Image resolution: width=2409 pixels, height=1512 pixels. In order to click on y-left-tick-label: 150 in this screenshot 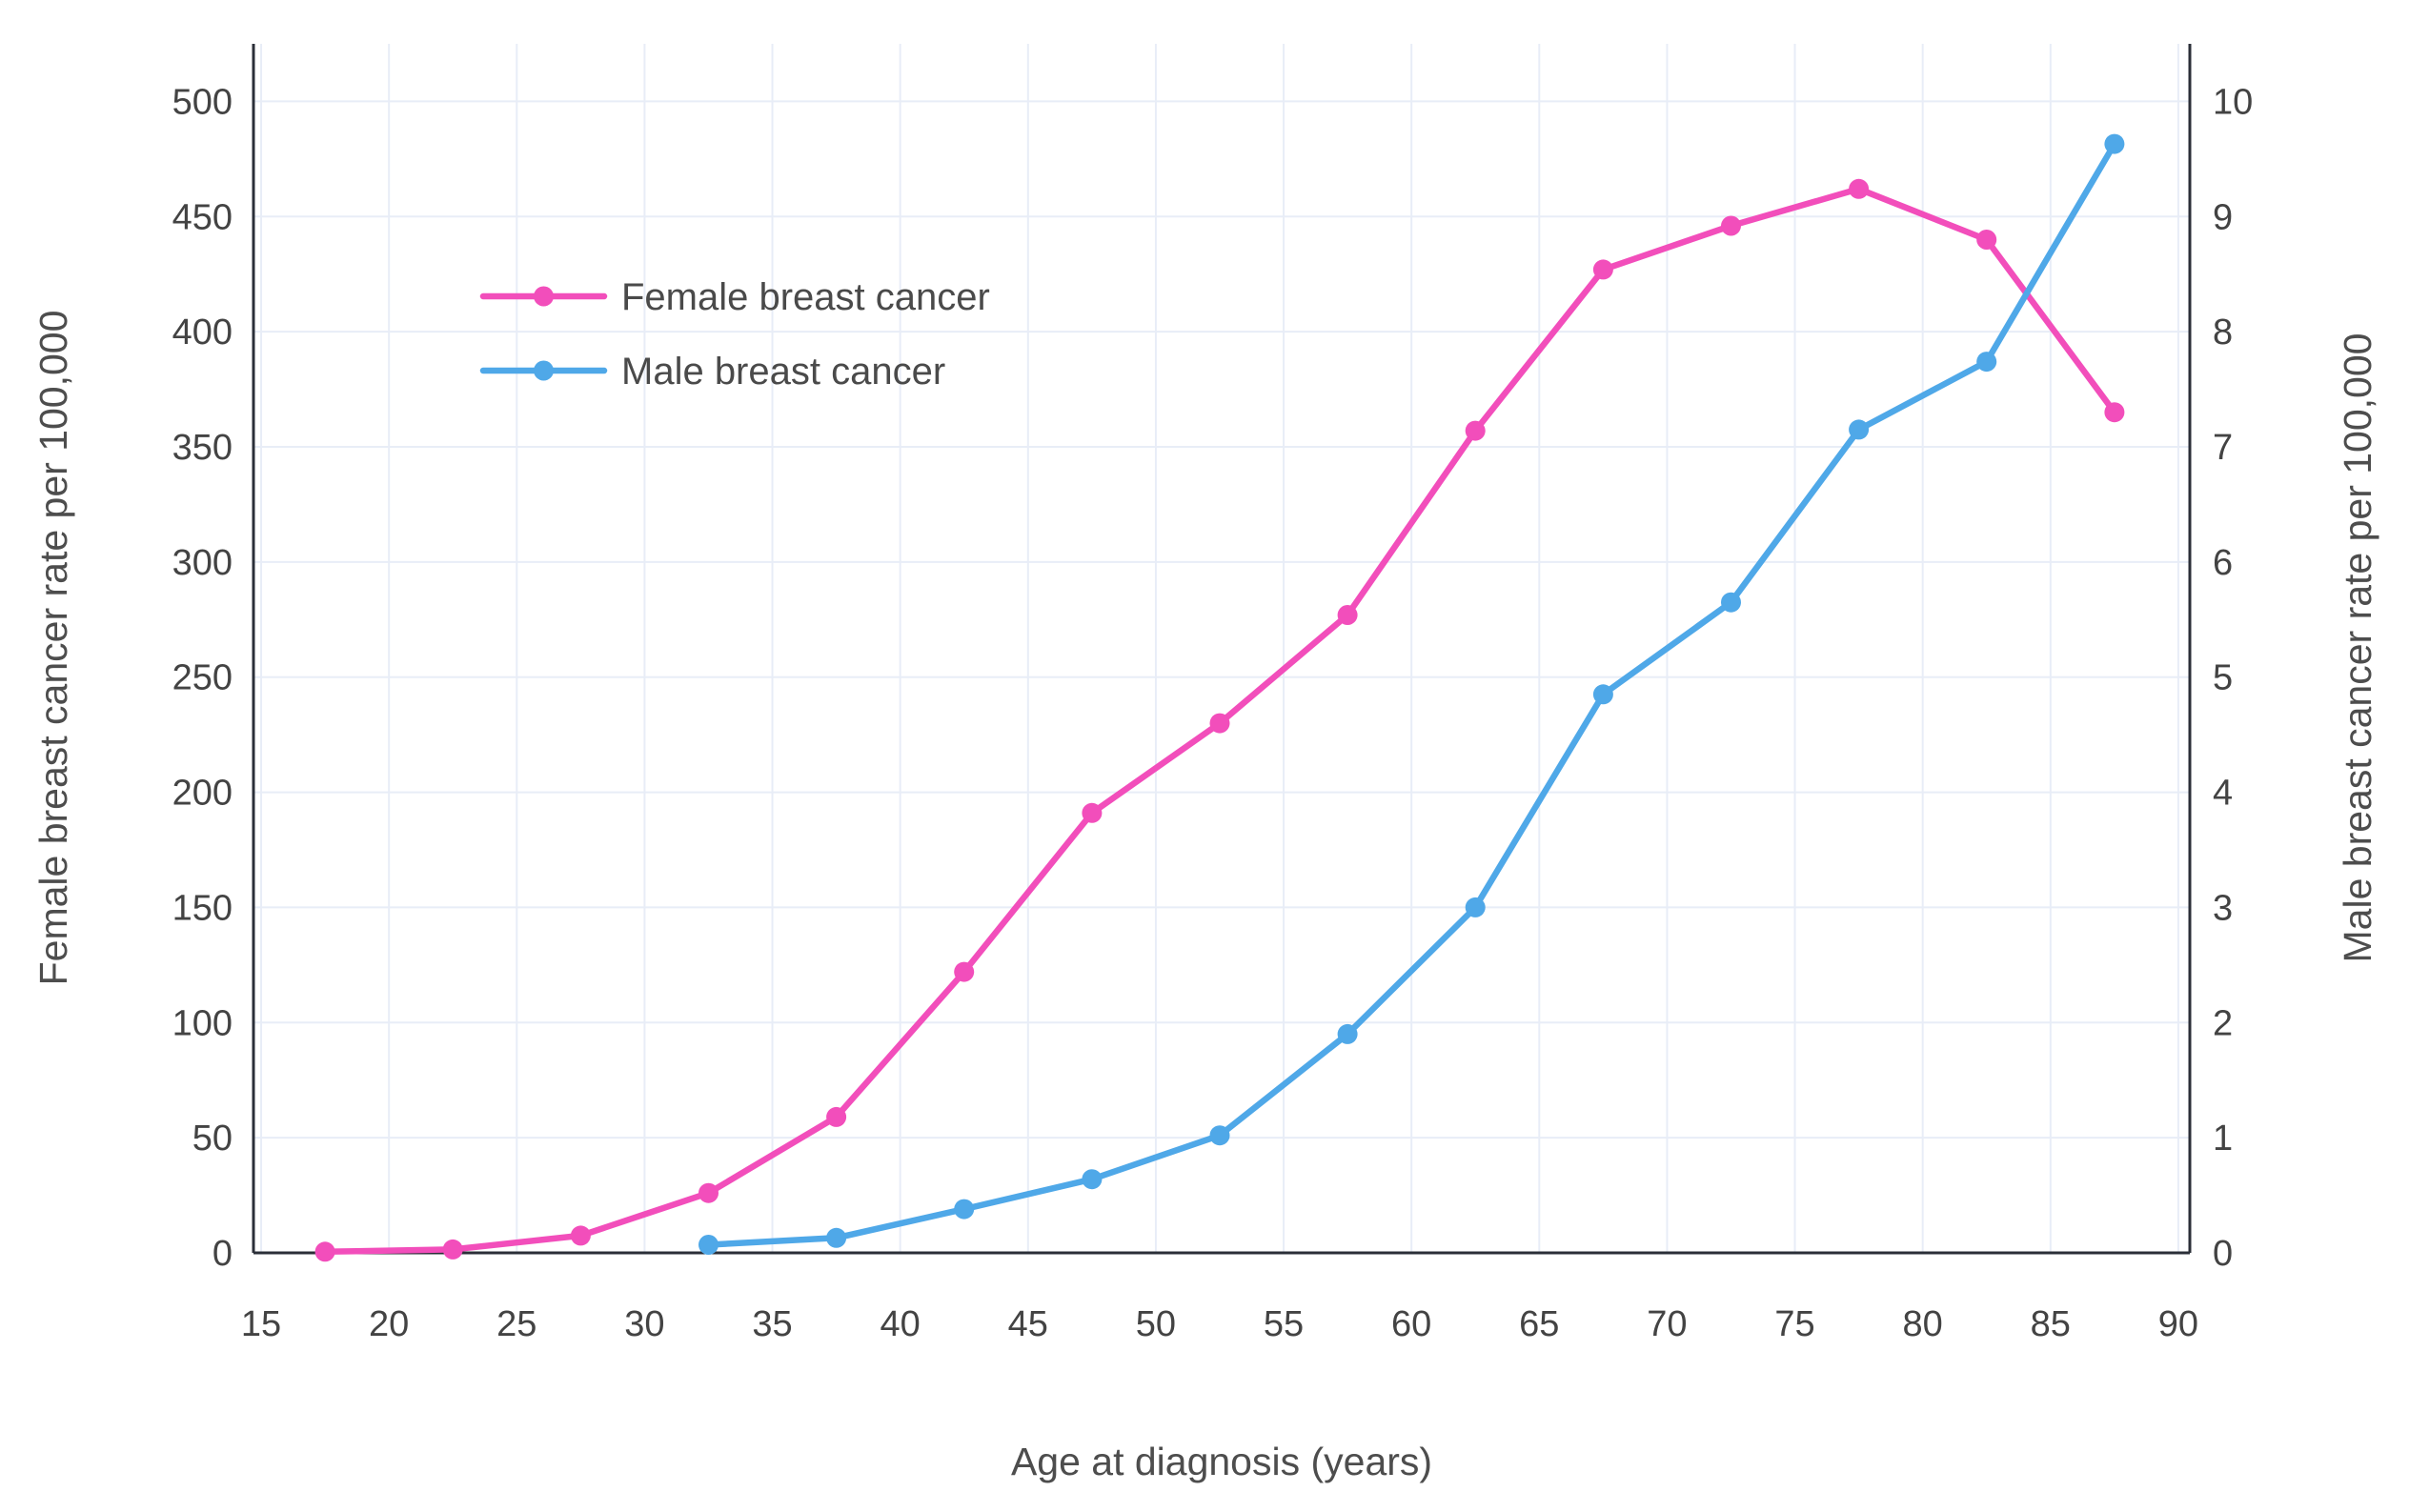, I will do `click(202, 908)`.